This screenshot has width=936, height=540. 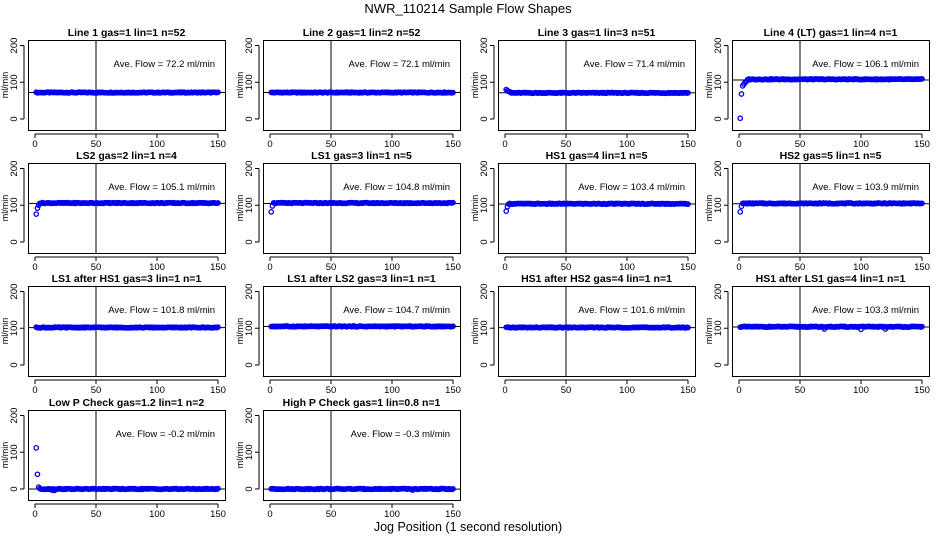 What do you see at coordinates (269, 144) in the screenshot?
I see `chart-1-x-tick-label: 0` at bounding box center [269, 144].